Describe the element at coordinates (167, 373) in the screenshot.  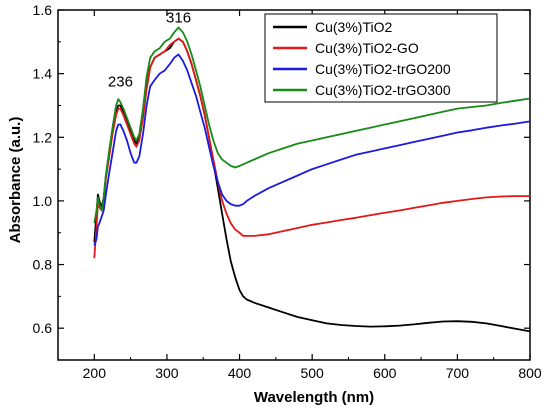
I see `x-tick-label: 300` at that location.